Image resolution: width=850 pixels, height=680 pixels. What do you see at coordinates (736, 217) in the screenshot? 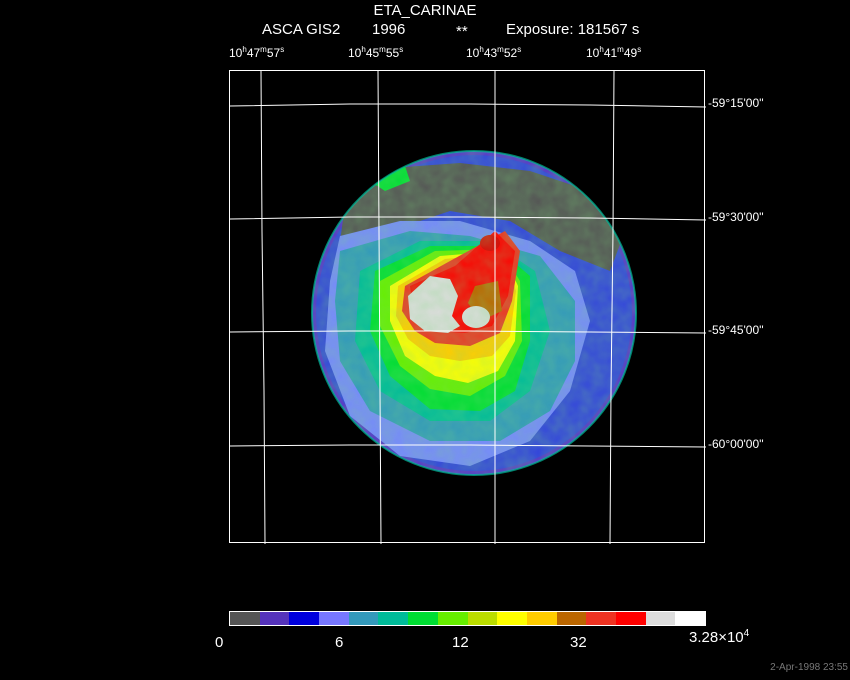
I see `dec-label-2: -59°30'00''` at bounding box center [736, 217].